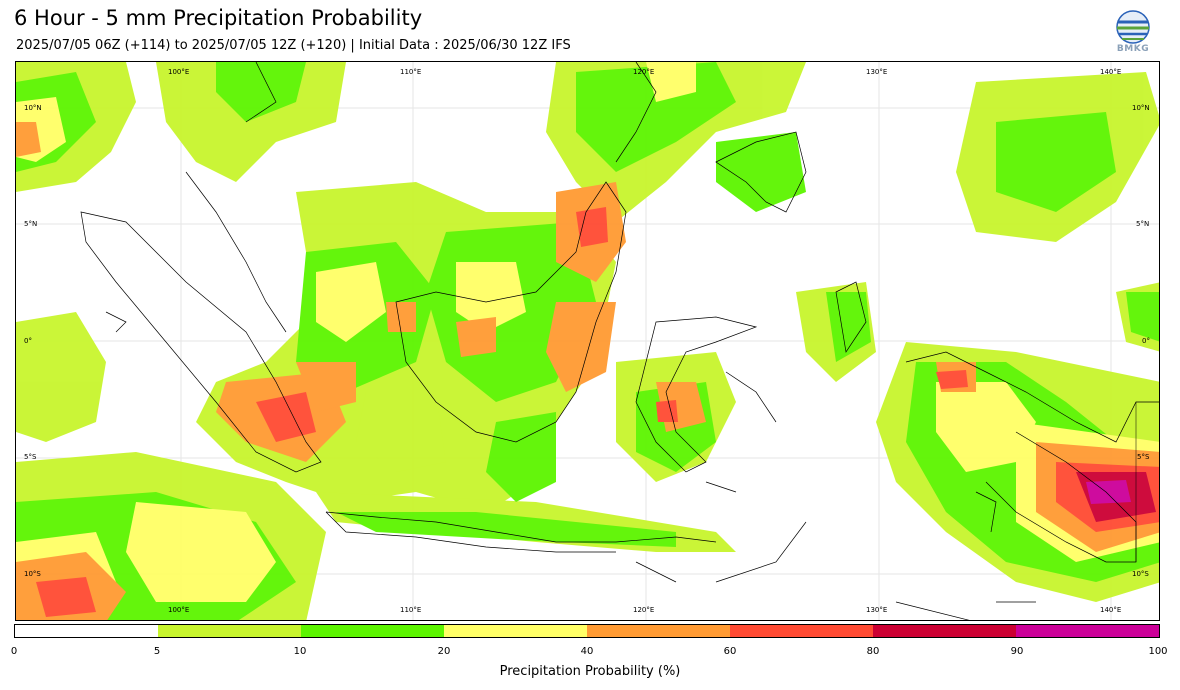 This screenshot has height=690, width=1180. Describe the element at coordinates (644, 610) in the screenshot. I see `lon-label-bottom: 120°E` at that location.